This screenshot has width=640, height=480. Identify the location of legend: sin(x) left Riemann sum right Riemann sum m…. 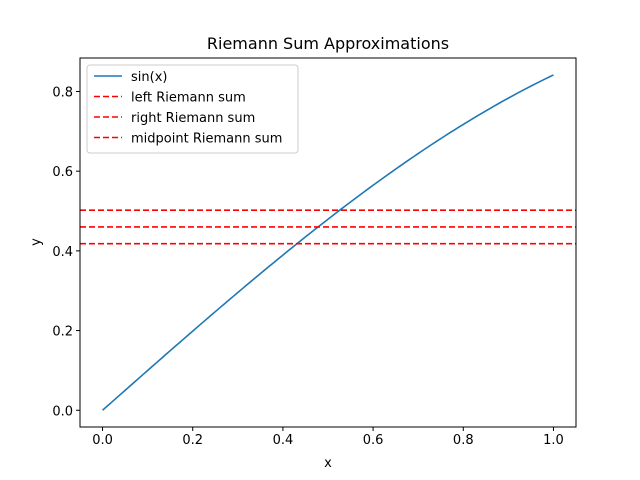
(192, 109).